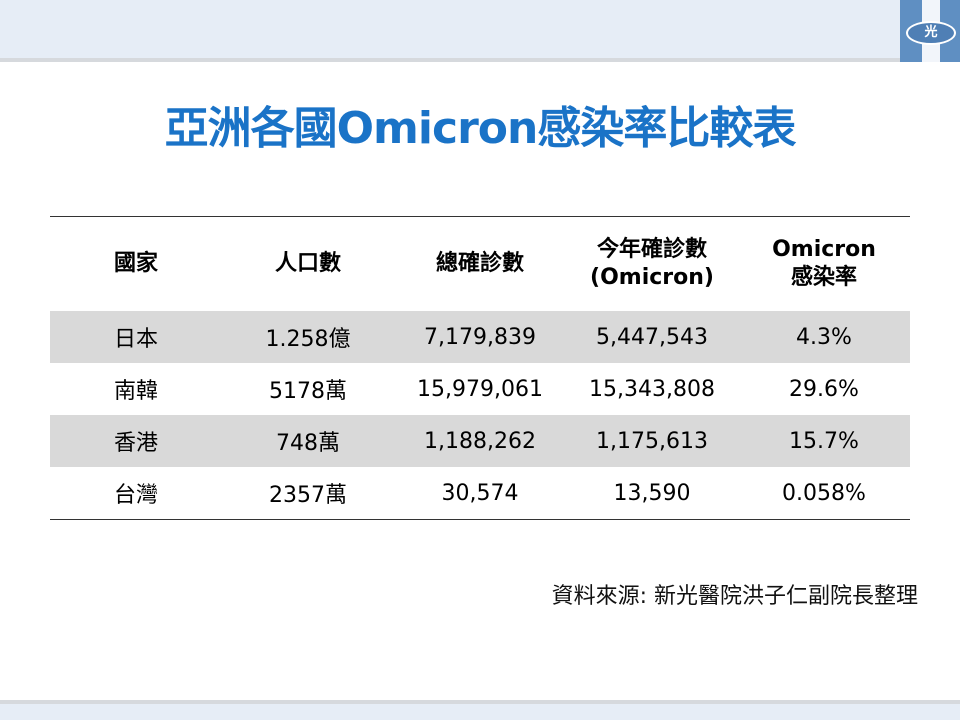  I want to click on table-row: 香港 748萬 1,188,262 1,175,613 15.7%, so click(480, 441).